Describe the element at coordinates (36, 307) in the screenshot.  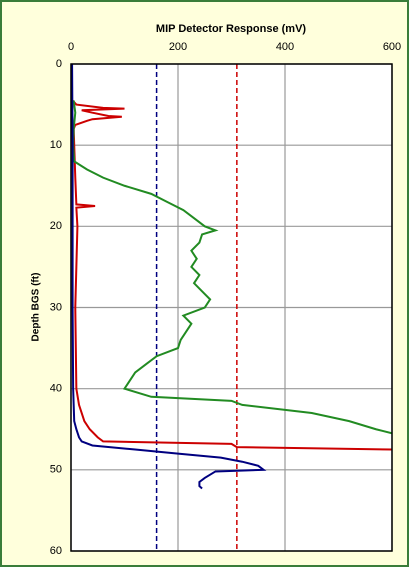
I see `y-axis-label: Depth BGS (ft)` at that location.